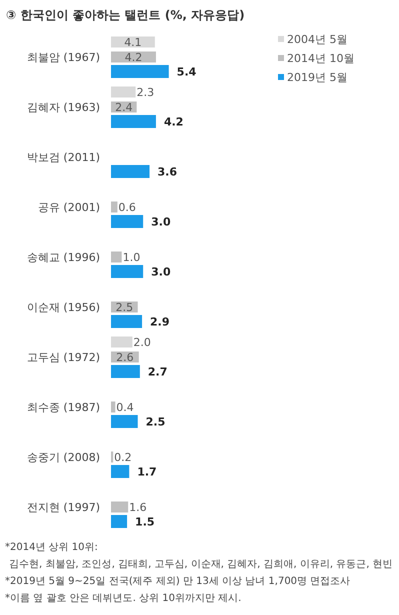  I want to click on y-tick-label: 박보검 (2011), so click(63, 157).